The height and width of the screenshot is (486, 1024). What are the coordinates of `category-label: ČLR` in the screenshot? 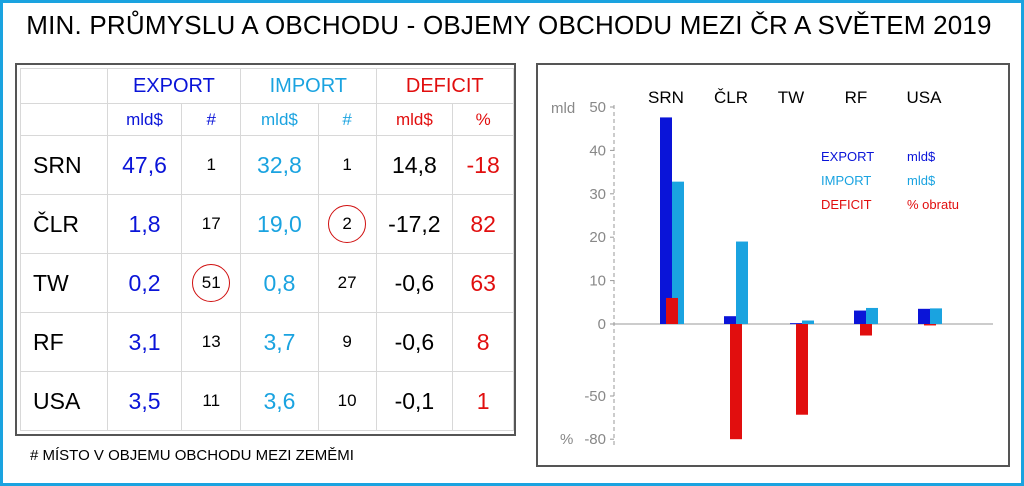 It's located at (731, 97).